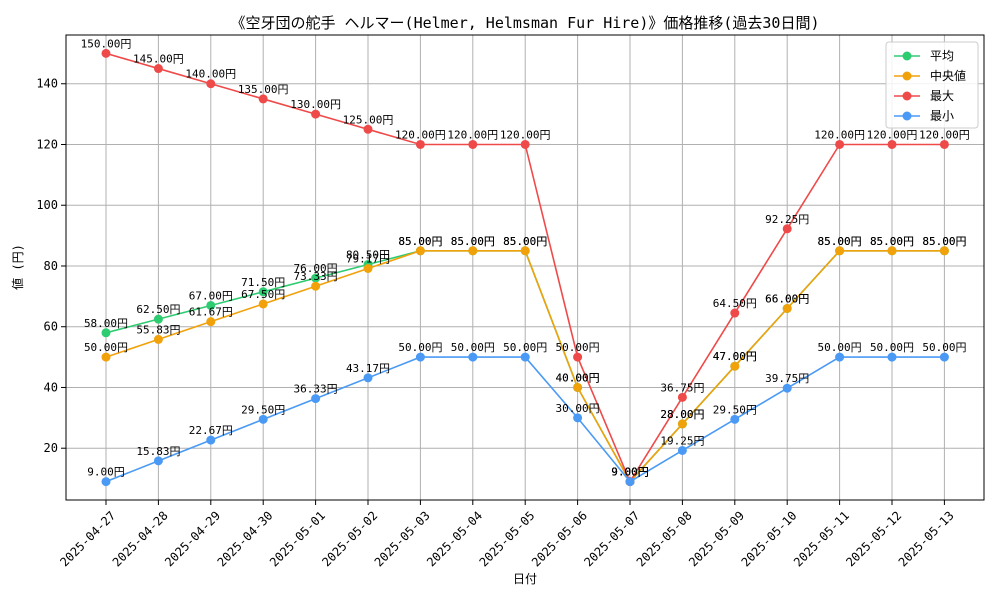  Describe the element at coordinates (525, 579) in the screenshot. I see `x-axis-label: 日付` at that location.